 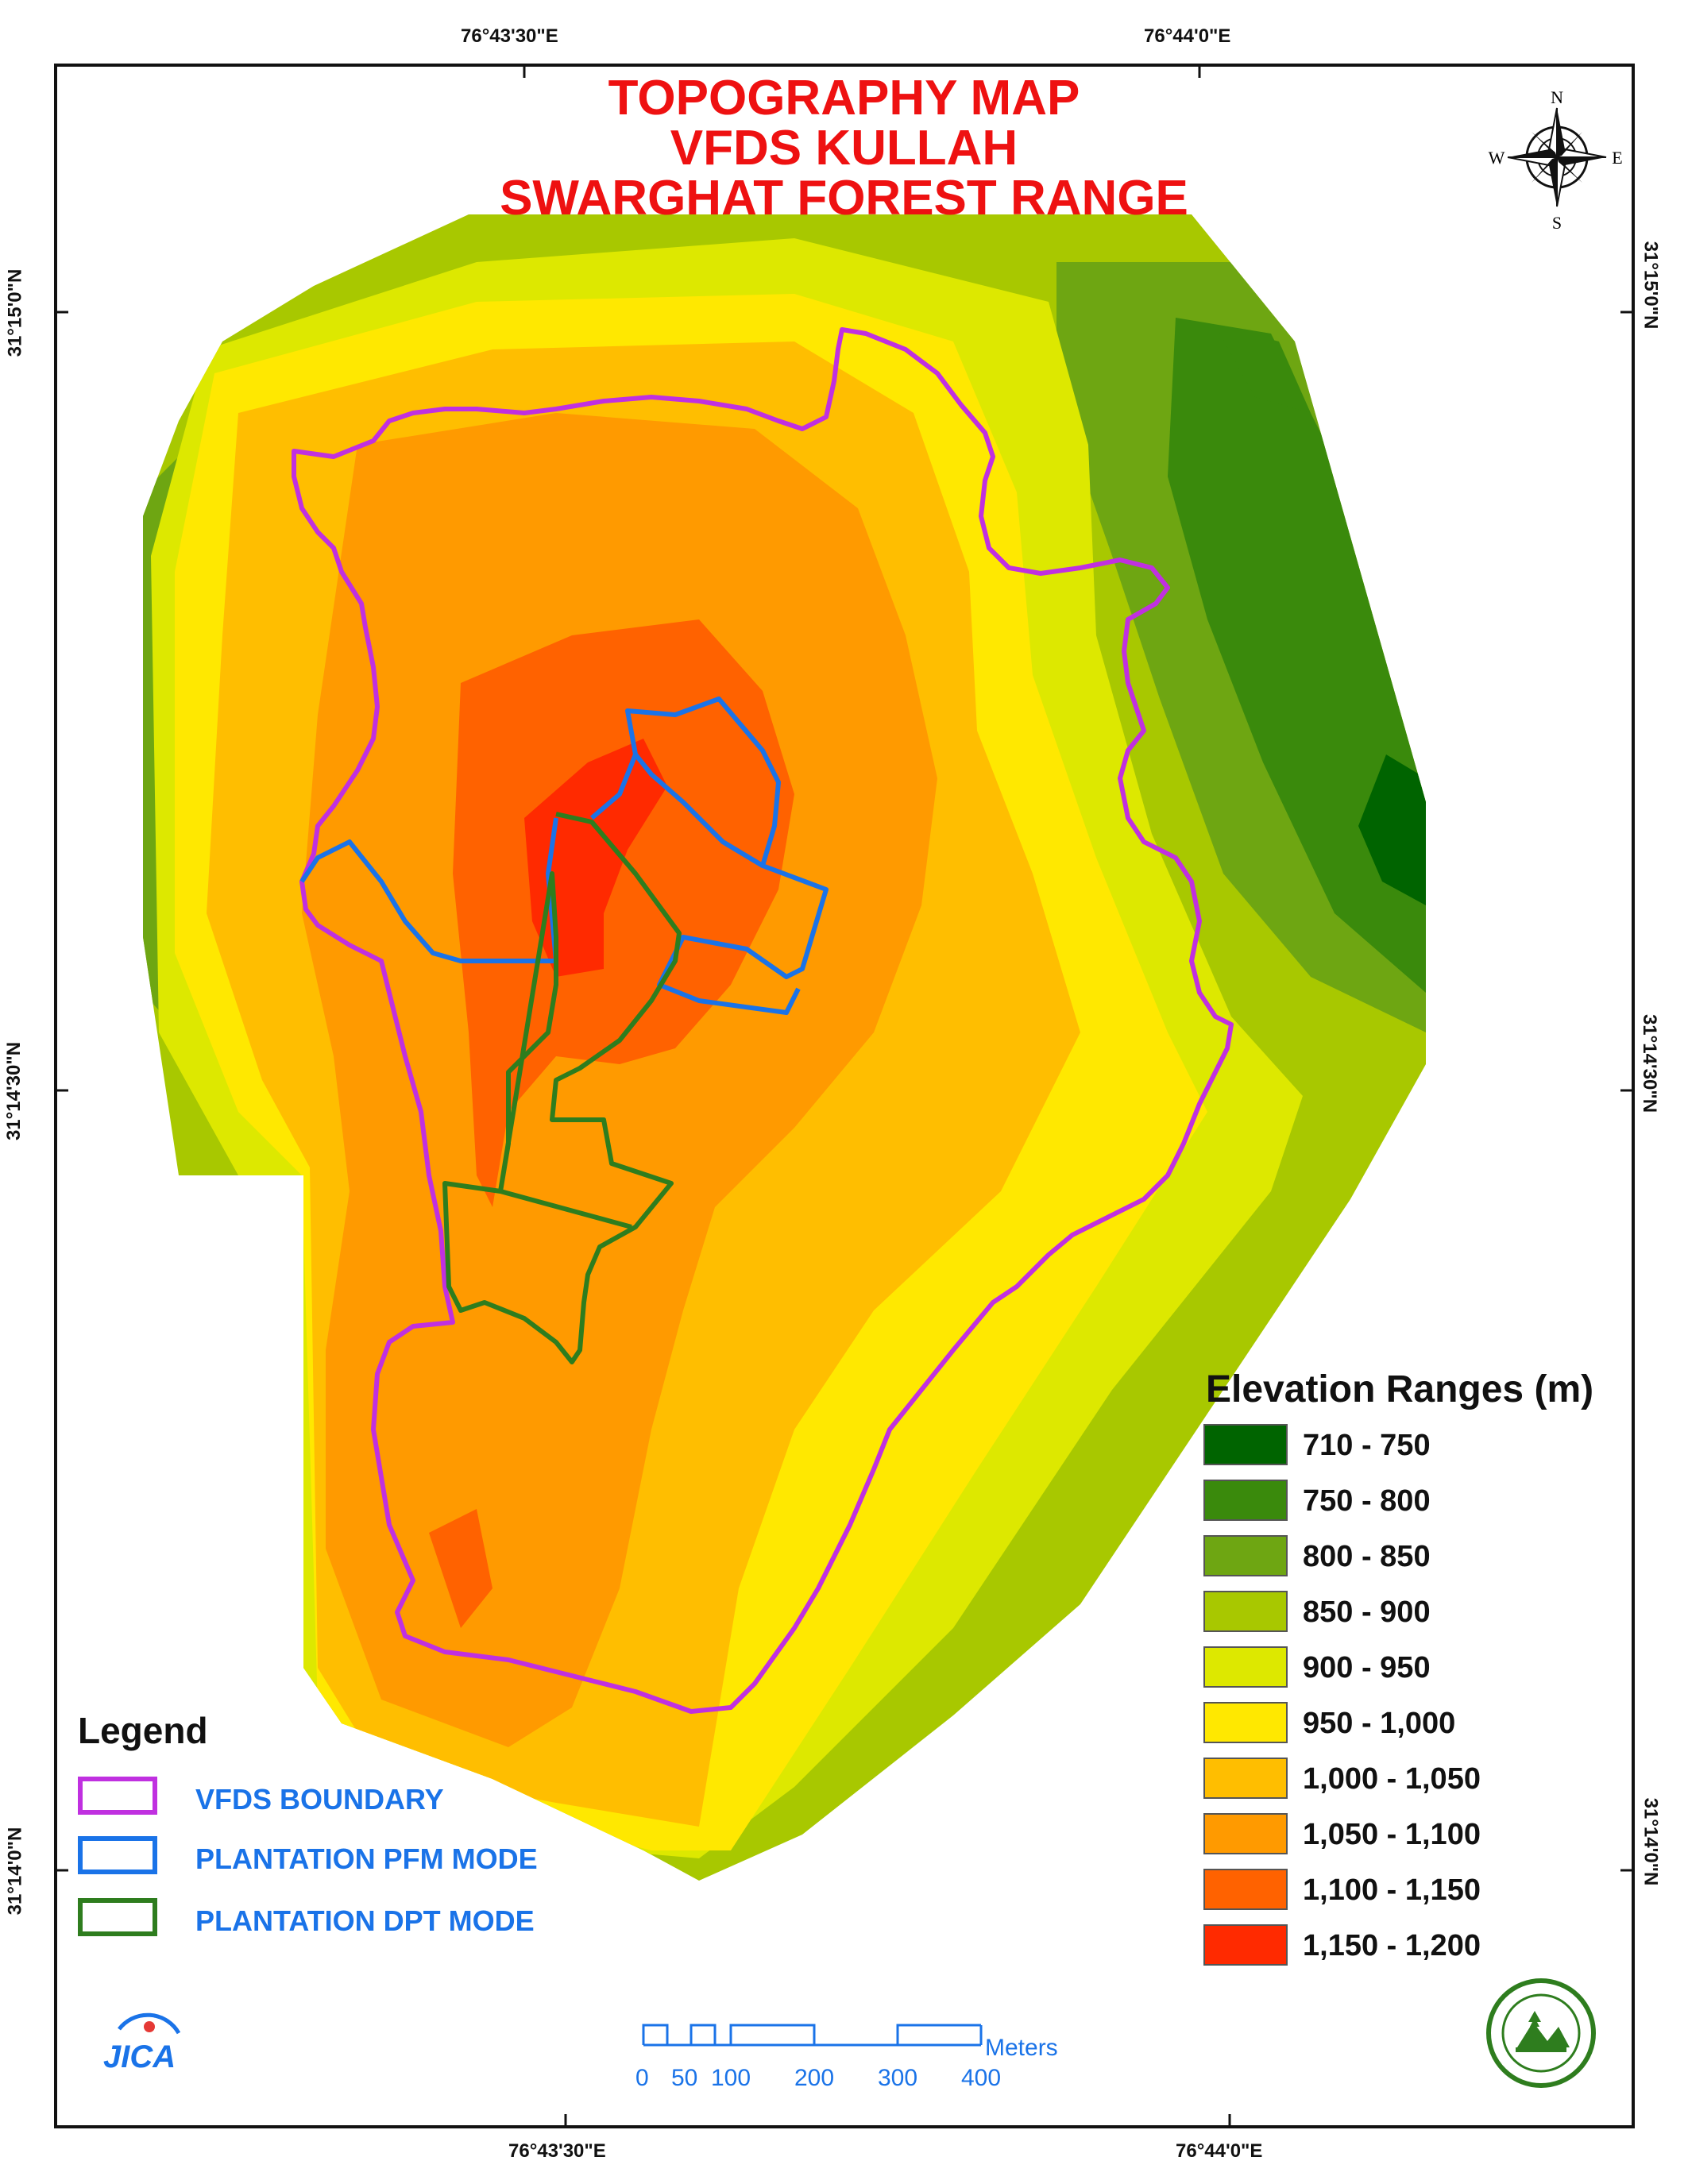 What do you see at coordinates (510, 36) in the screenshot?
I see `coord-top-1: 76°43'30"E` at bounding box center [510, 36].